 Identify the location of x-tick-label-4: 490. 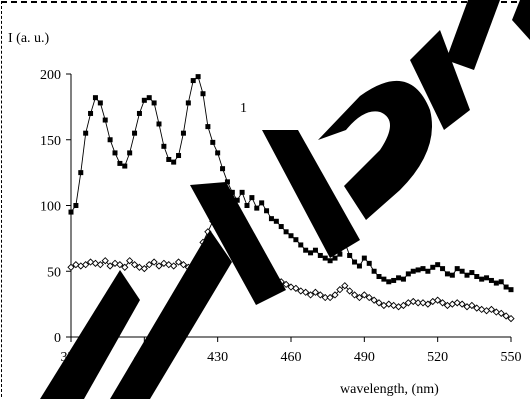
(364, 357).